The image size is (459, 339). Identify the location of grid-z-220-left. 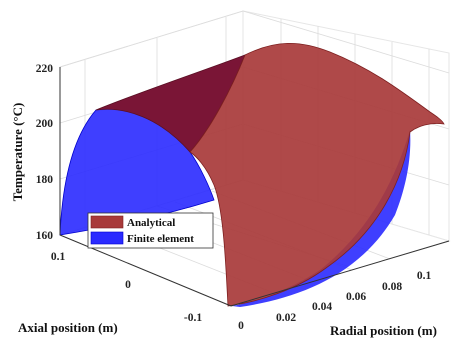
(151, 39).